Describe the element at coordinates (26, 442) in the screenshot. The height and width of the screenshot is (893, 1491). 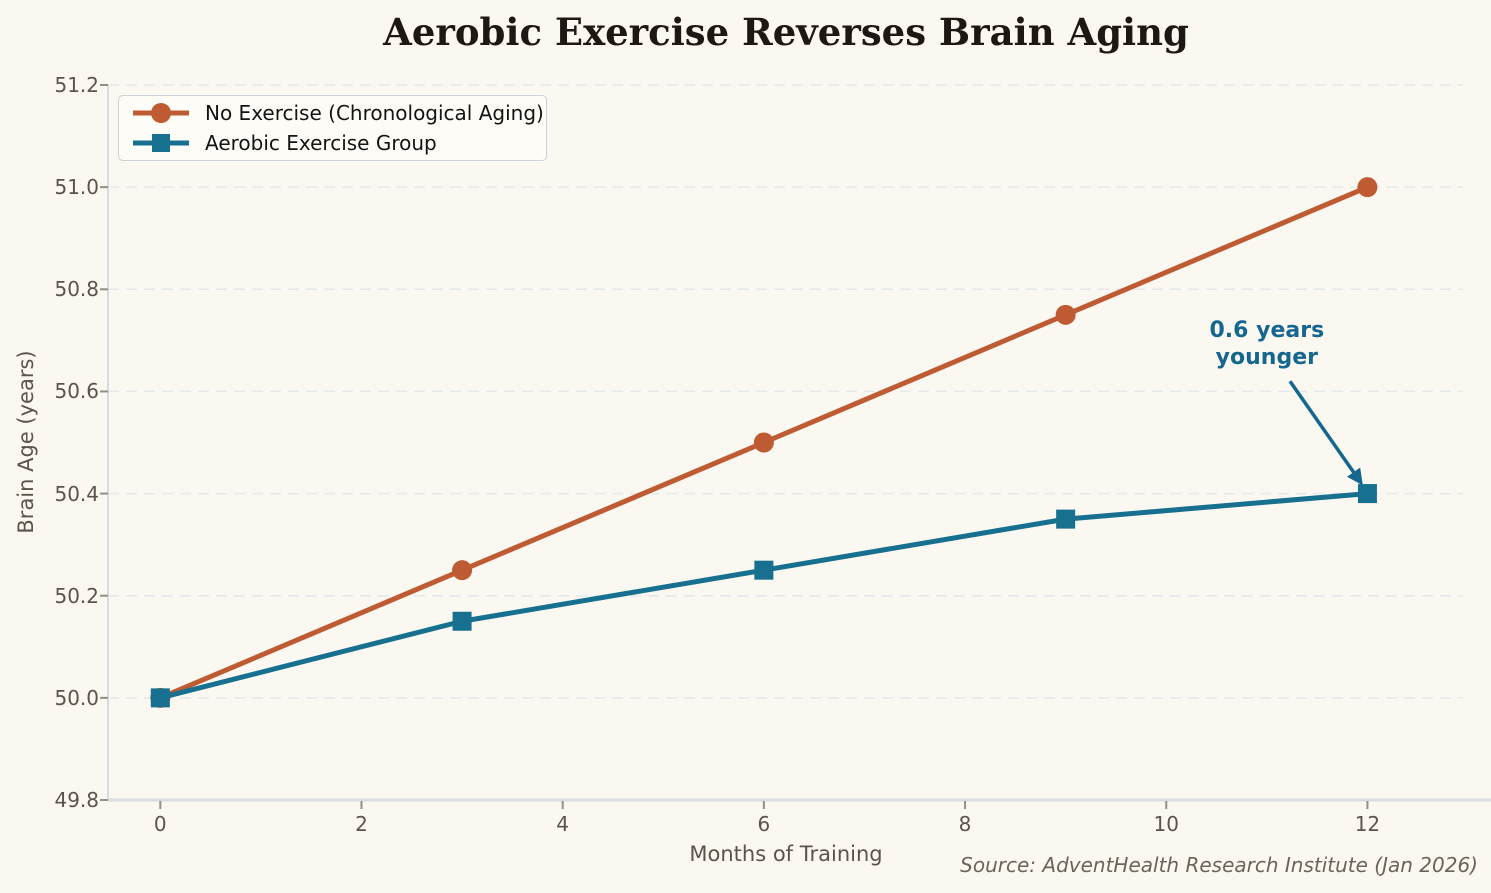
I see `y-axis-label: Brain Age (years)` at that location.